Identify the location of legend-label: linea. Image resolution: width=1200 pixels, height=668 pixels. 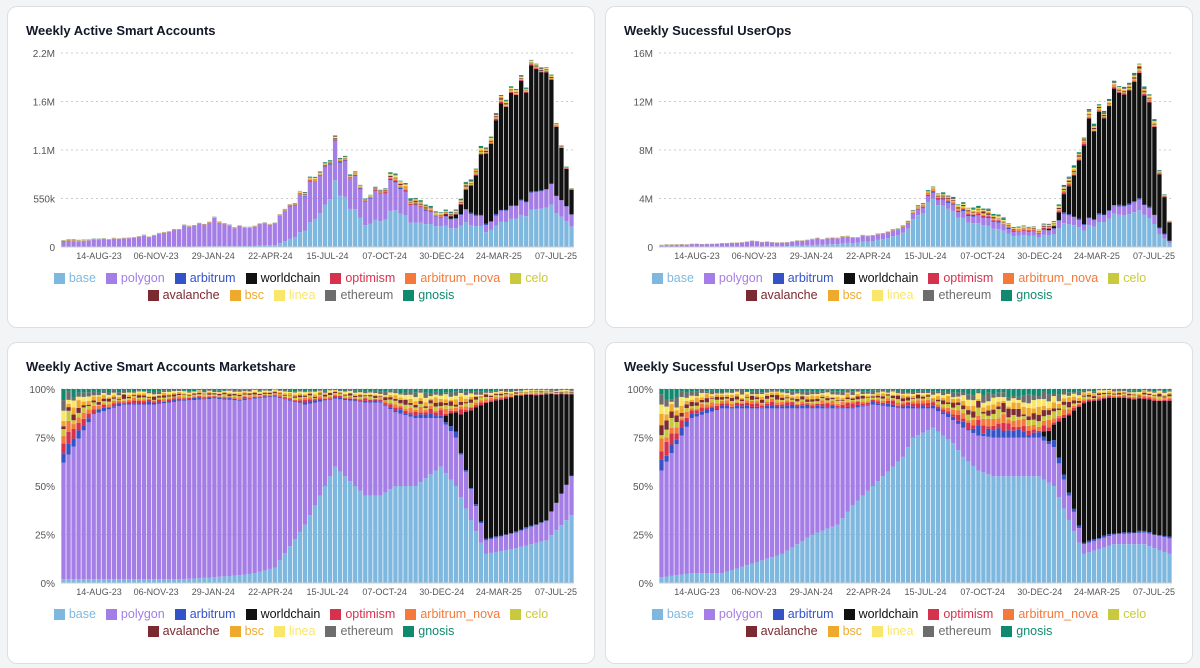
(302, 295).